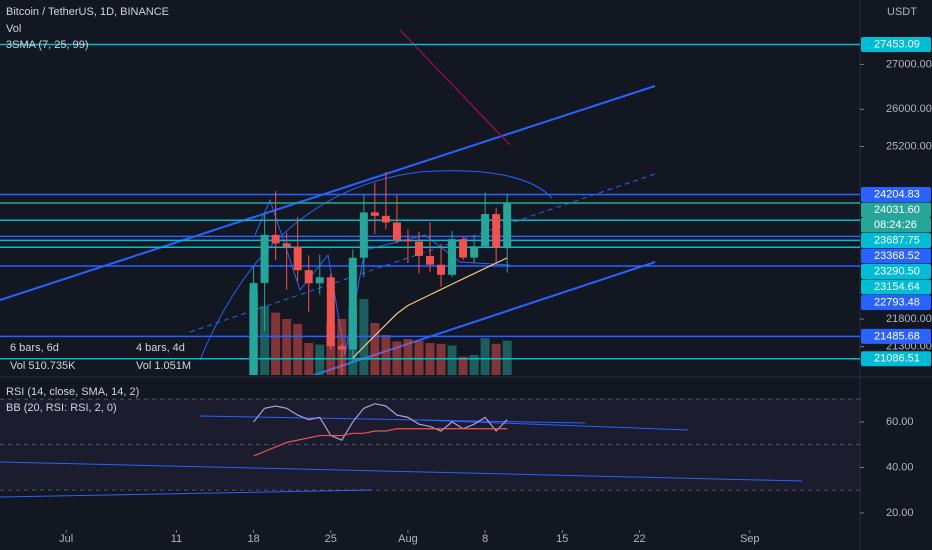 The height and width of the screenshot is (550, 932). Describe the element at coordinates (176, 539) in the screenshot. I see `x-tick-label: 11` at that location.